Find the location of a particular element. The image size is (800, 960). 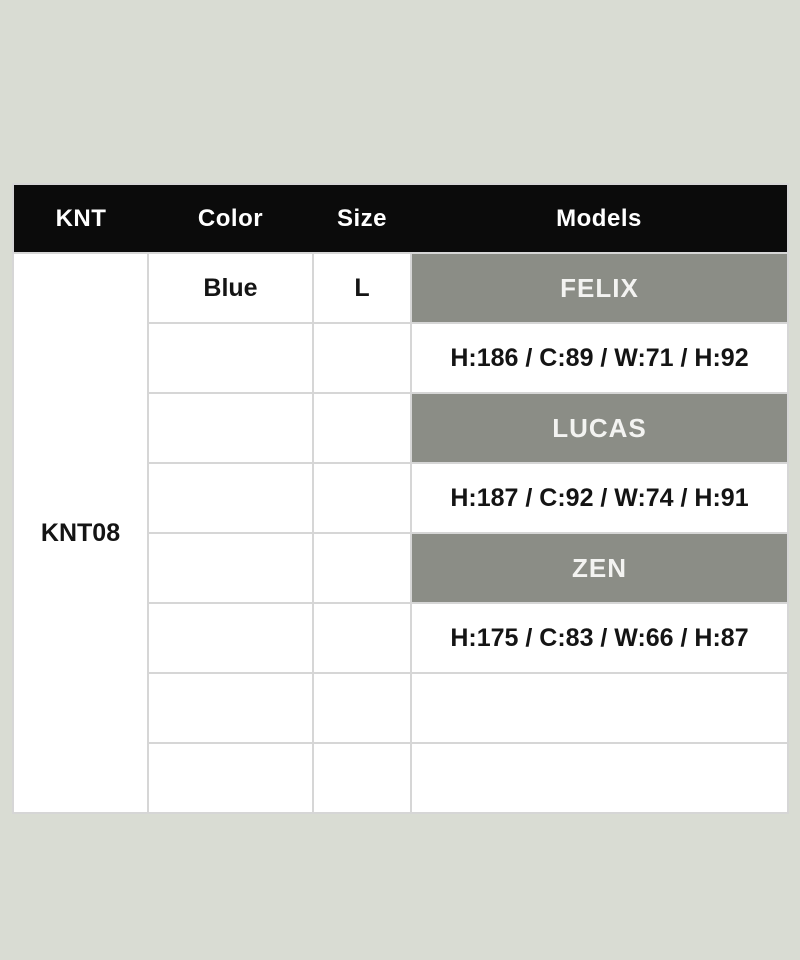

product-code-cell: KNT08 is located at coordinates (80, 533).